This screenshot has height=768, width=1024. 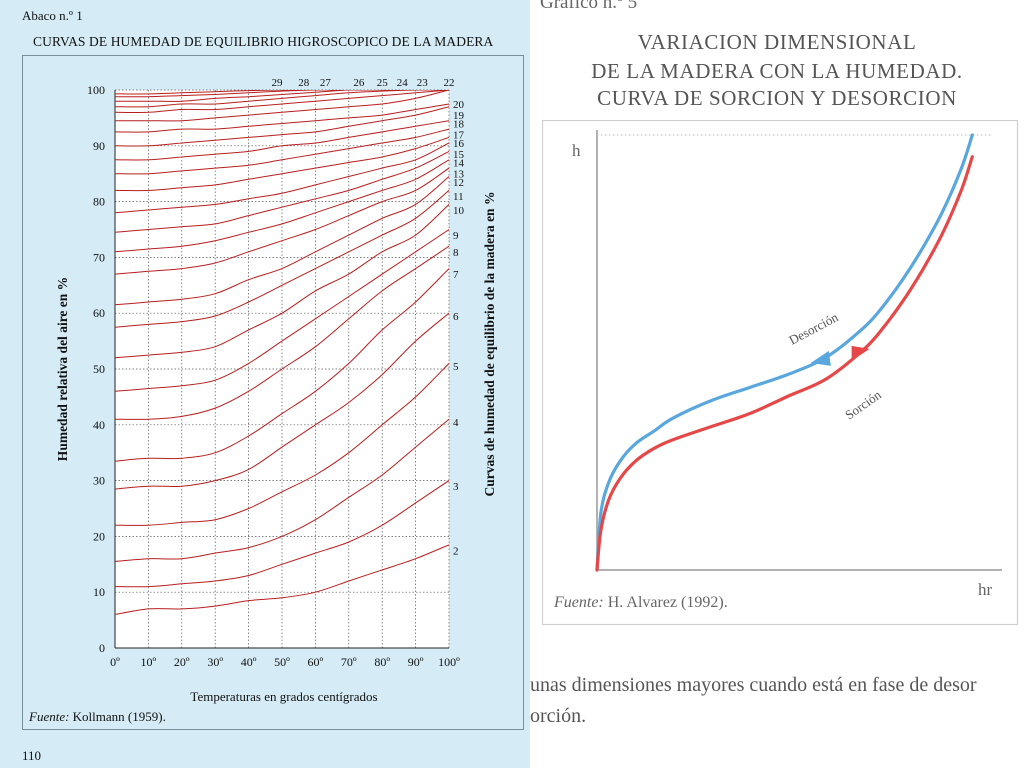 I want to click on right-curve-label: 14, so click(x=459, y=164).